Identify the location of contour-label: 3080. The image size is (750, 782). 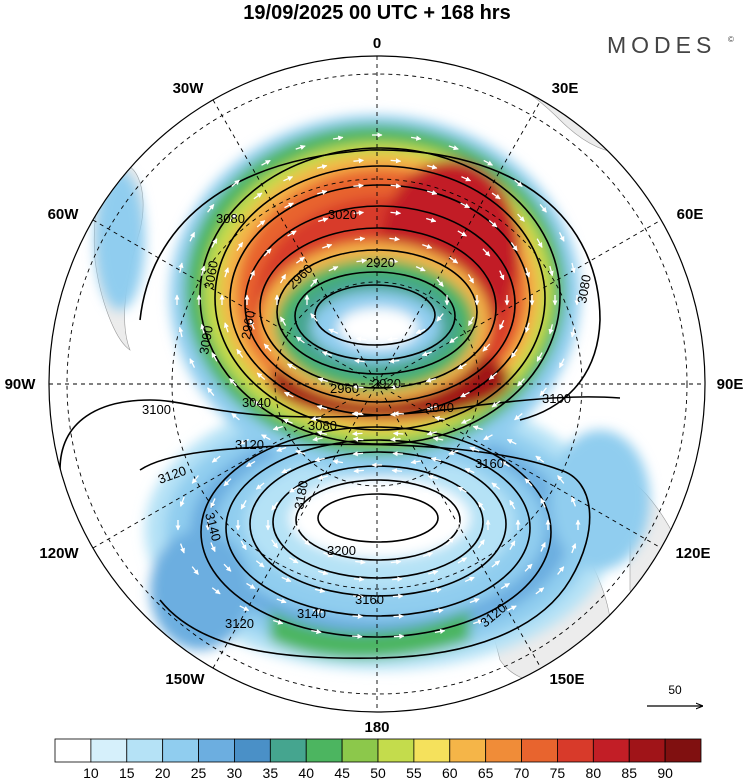
(584, 288).